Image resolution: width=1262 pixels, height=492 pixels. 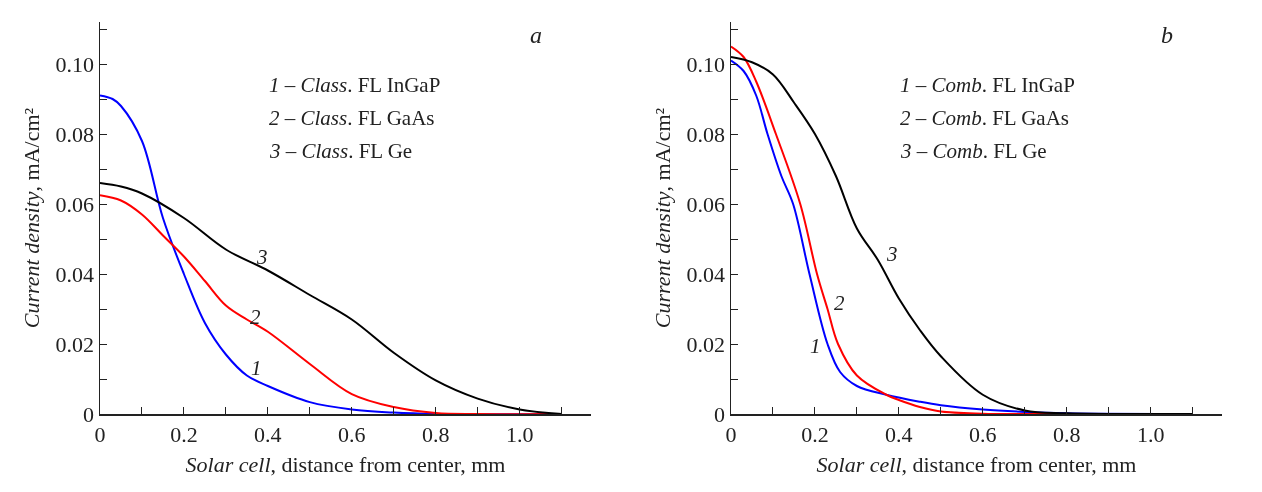 I want to click on chart-title: a, so click(x=535, y=34).